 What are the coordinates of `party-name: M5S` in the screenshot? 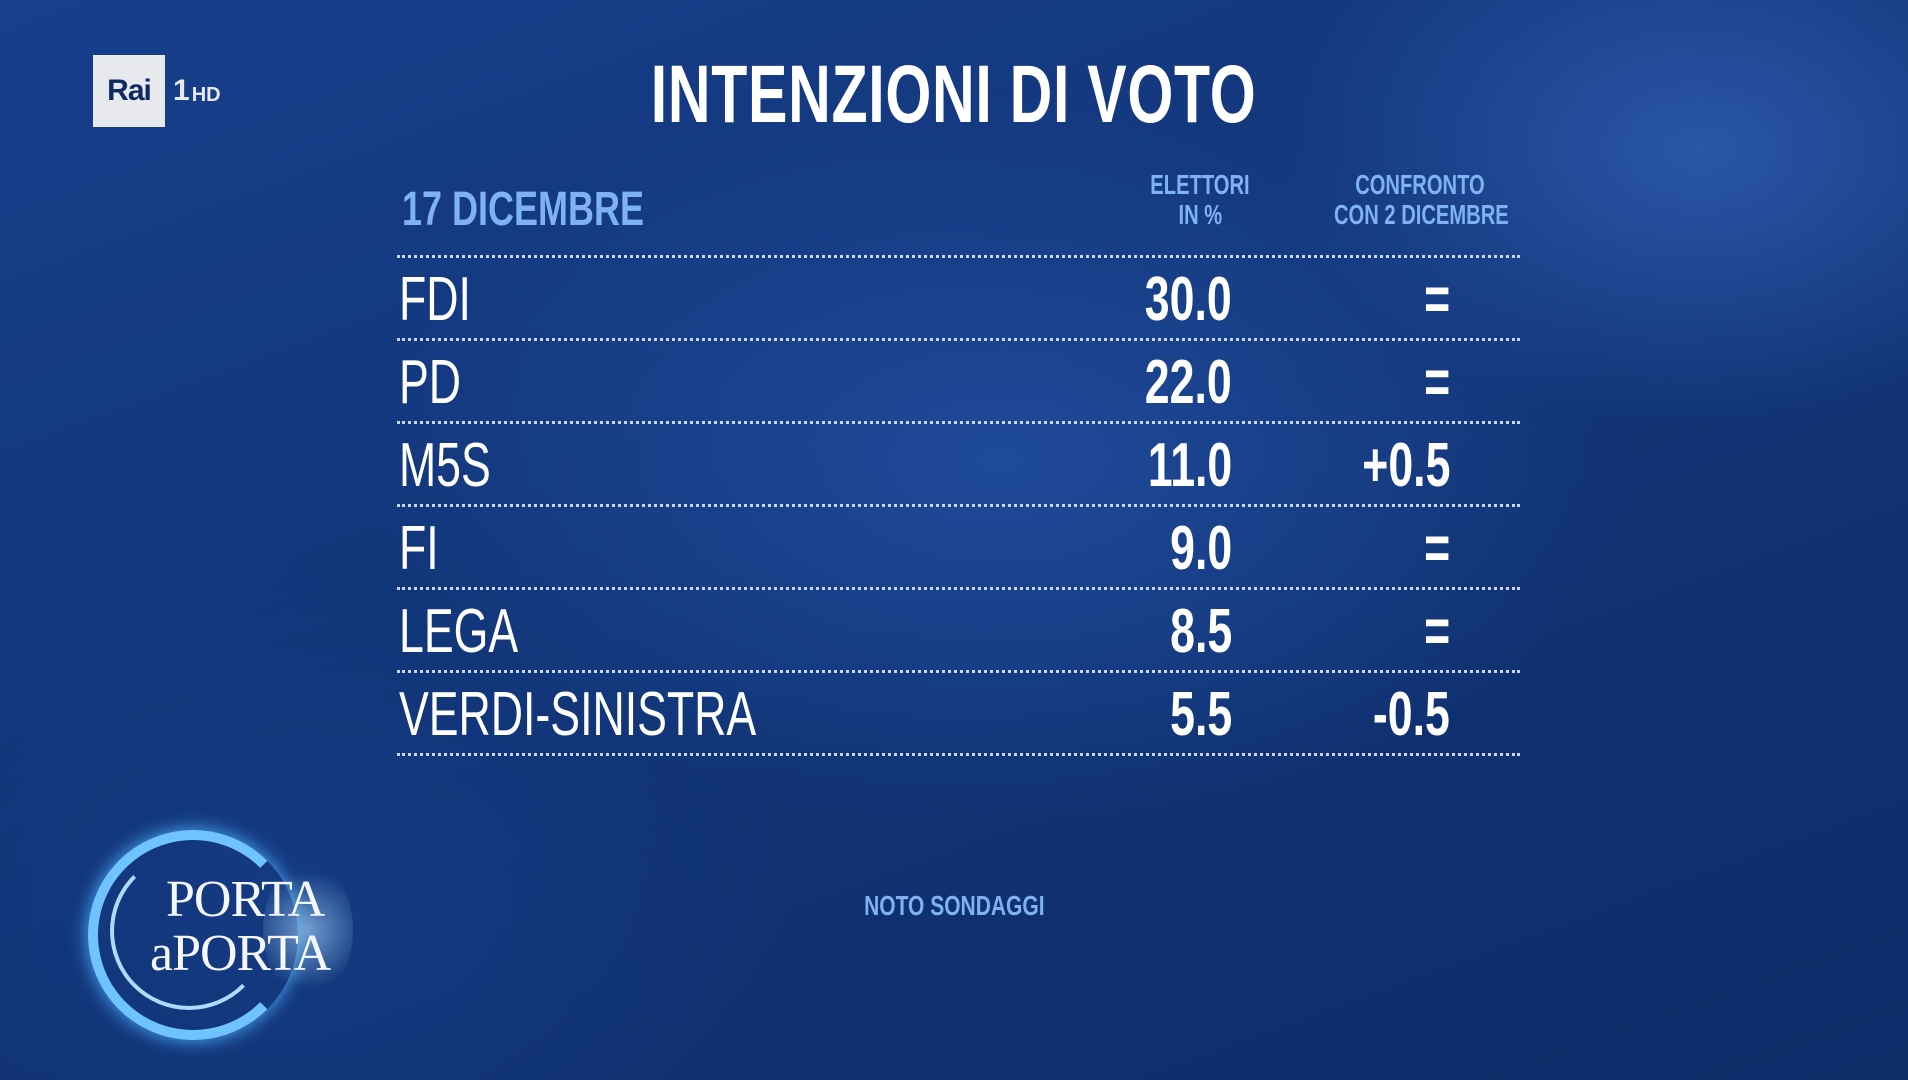 It's located at (462, 465).